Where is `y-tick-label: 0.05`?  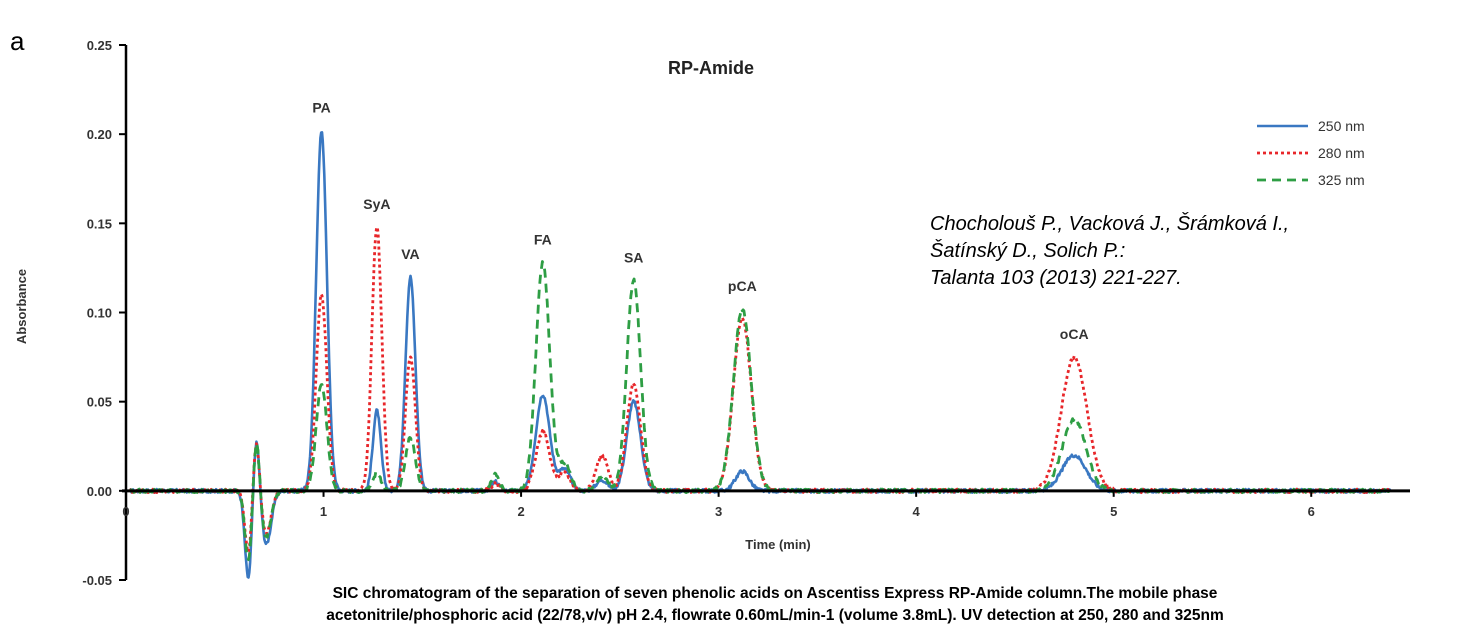 y-tick-label: 0.05 is located at coordinates (99, 402).